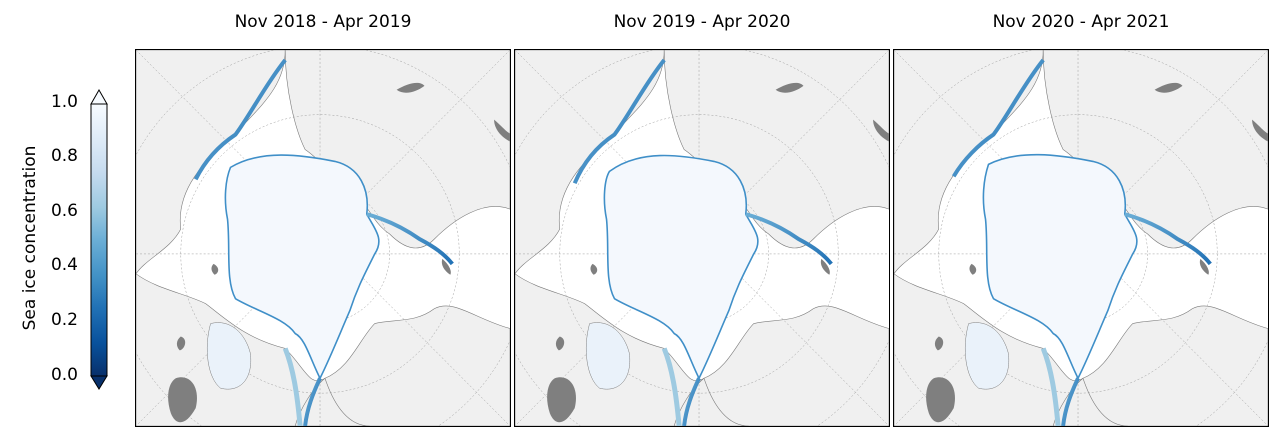 The height and width of the screenshot is (442, 1284). I want to click on colorbar-tick-label: 0.0, so click(64, 375).